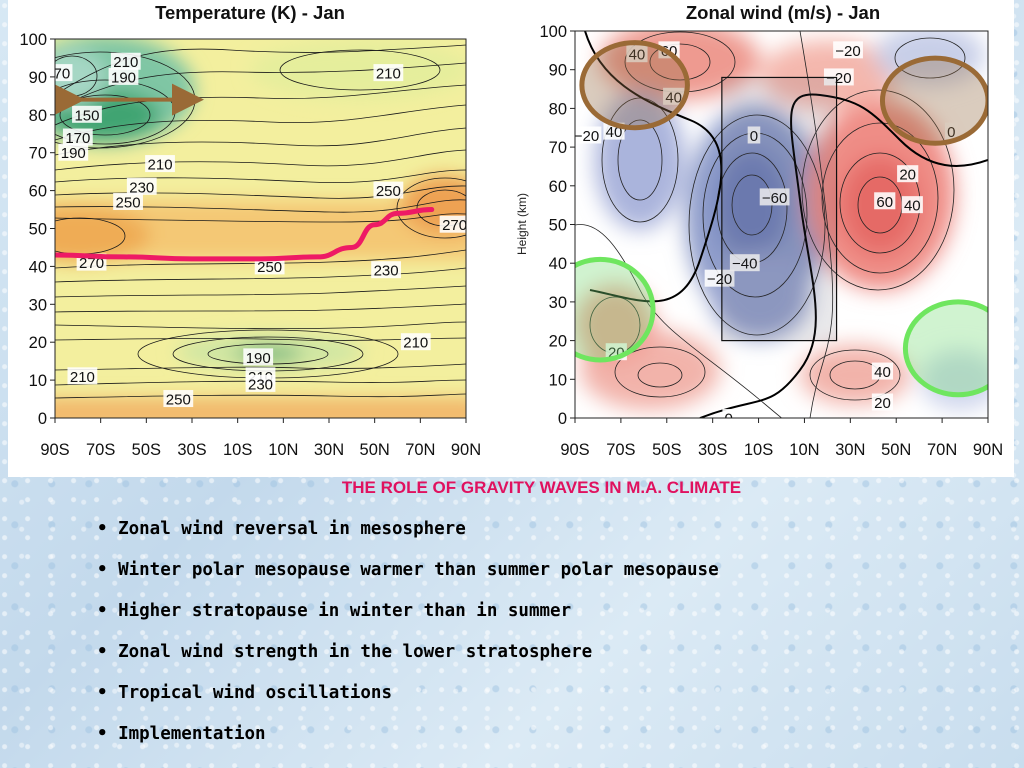  I want to click on temperature-x-axis: 90S 70S 50S 30S 10S 10N 30N 50N 70N 90N, so click(260, 438).